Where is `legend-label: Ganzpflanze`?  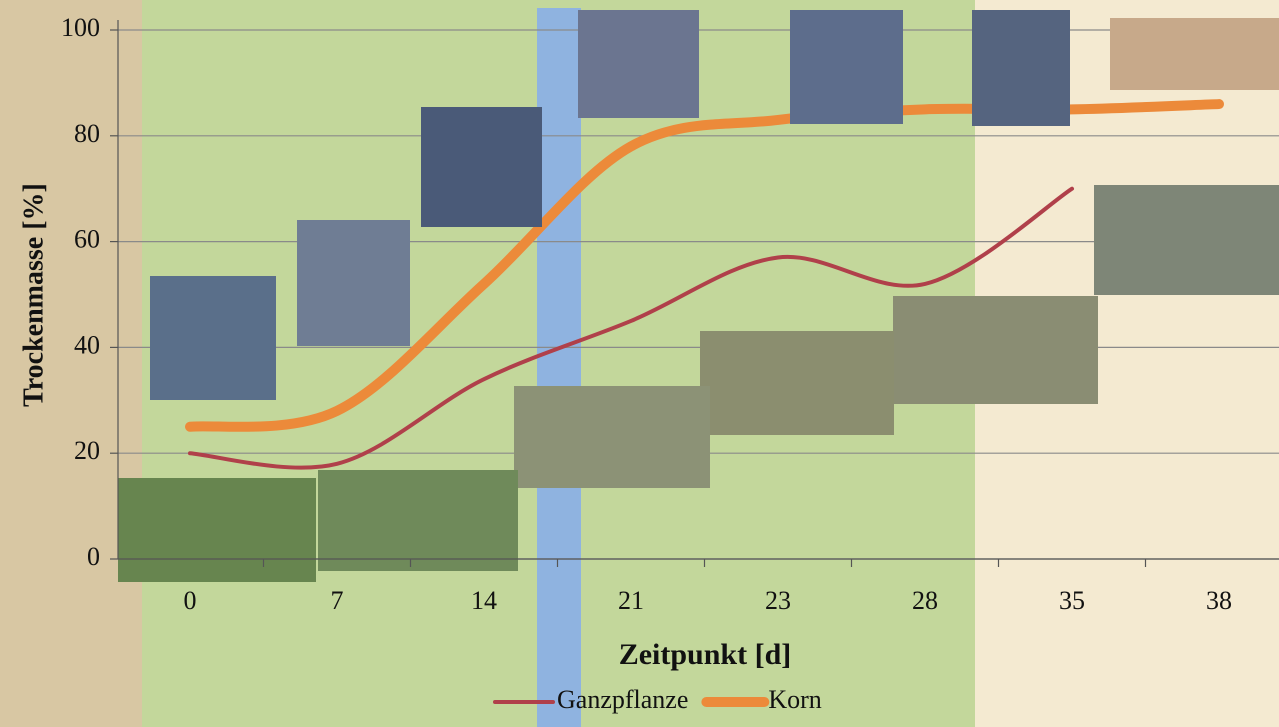
legend-label: Ganzpflanze is located at coordinates (622, 699).